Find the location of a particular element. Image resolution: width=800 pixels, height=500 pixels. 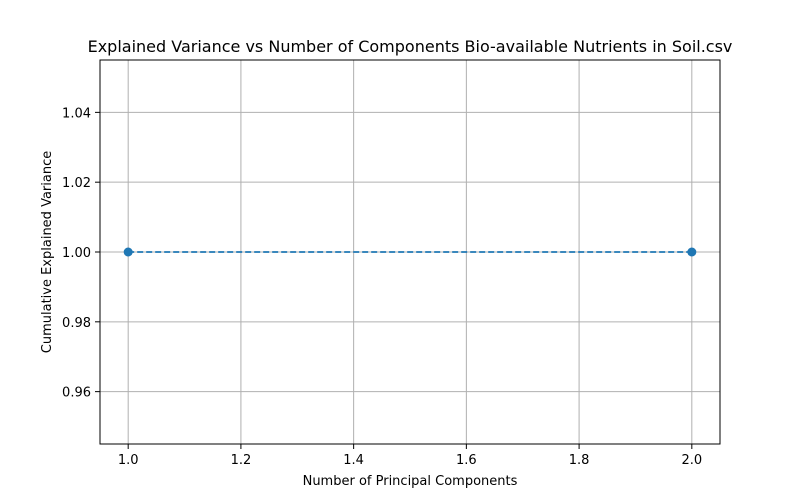

x-tick-label: 1.0 is located at coordinates (128, 460).